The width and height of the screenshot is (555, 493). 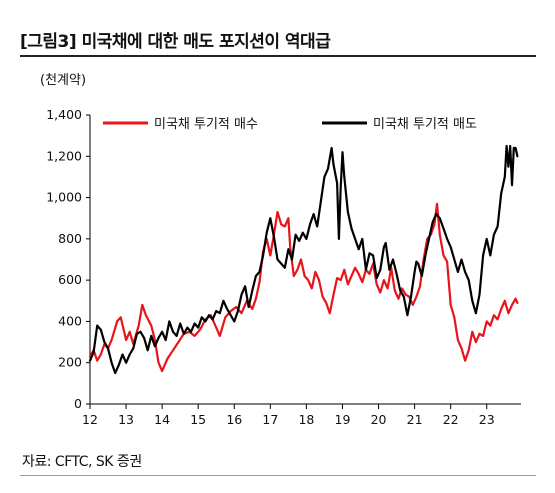 What do you see at coordinates (64, 114) in the screenshot?
I see `y-tick-label: 1,400` at bounding box center [64, 114].